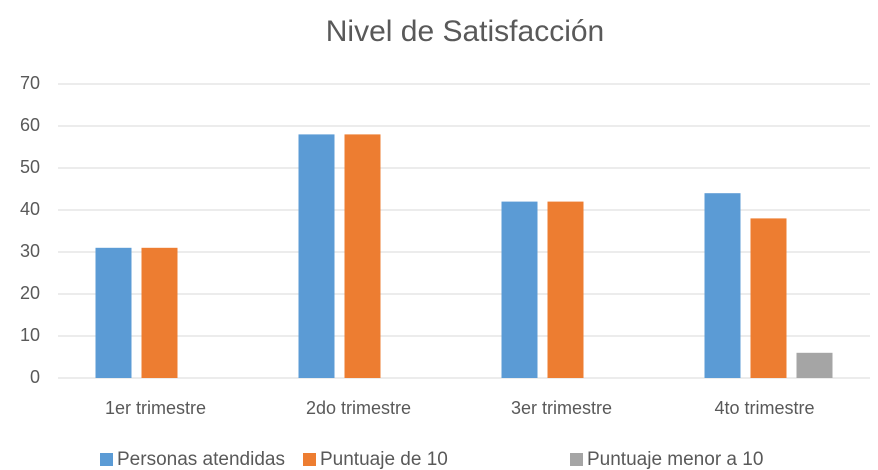 The image size is (878, 470). What do you see at coordinates (358, 408) in the screenshot?
I see `x-tick-label: 2do trimestre` at bounding box center [358, 408].